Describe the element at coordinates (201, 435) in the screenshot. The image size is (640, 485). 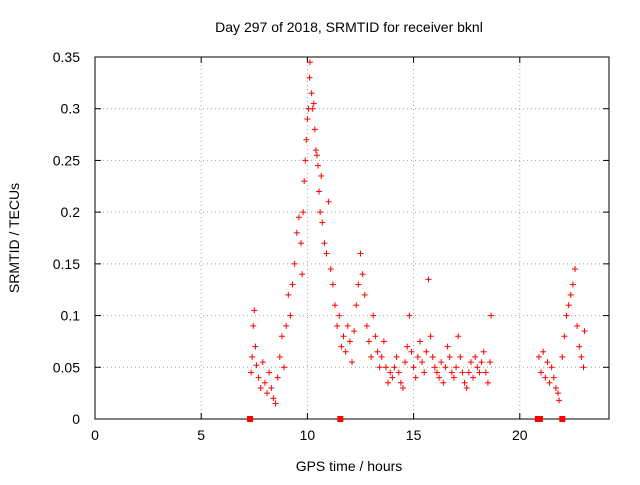
I see `x-tick-label: 5` at that location.